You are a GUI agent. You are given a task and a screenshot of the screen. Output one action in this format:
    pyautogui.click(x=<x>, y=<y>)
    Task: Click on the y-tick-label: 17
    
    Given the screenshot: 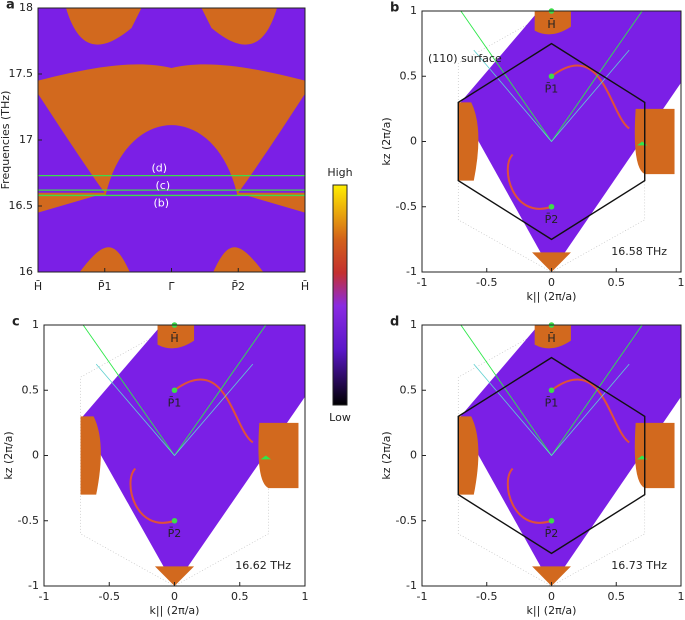 What is the action you would take?
    pyautogui.click(x=26, y=139)
    